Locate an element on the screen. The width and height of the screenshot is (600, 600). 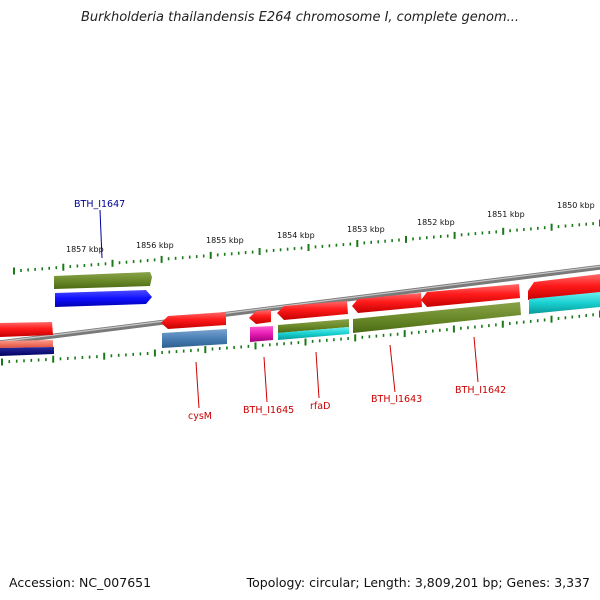
kbp-label-1856: 1856 kbp is located at coordinates (155, 245).